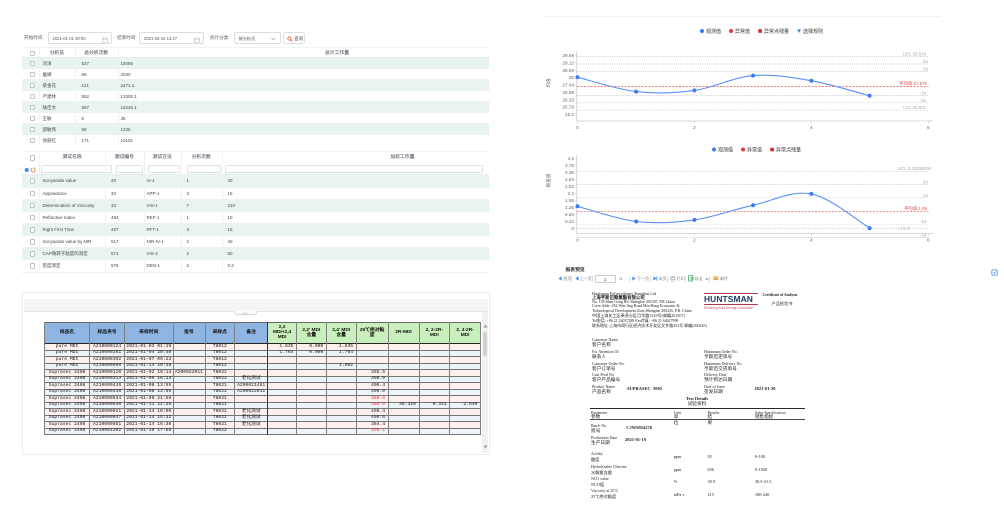  Describe the element at coordinates (904, 228) in the screenshot. I see `svg-text: LCL:0` at that location.